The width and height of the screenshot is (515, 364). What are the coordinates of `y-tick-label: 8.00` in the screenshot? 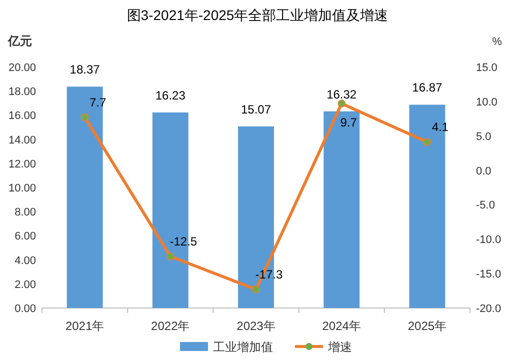 It's located at (25, 212).